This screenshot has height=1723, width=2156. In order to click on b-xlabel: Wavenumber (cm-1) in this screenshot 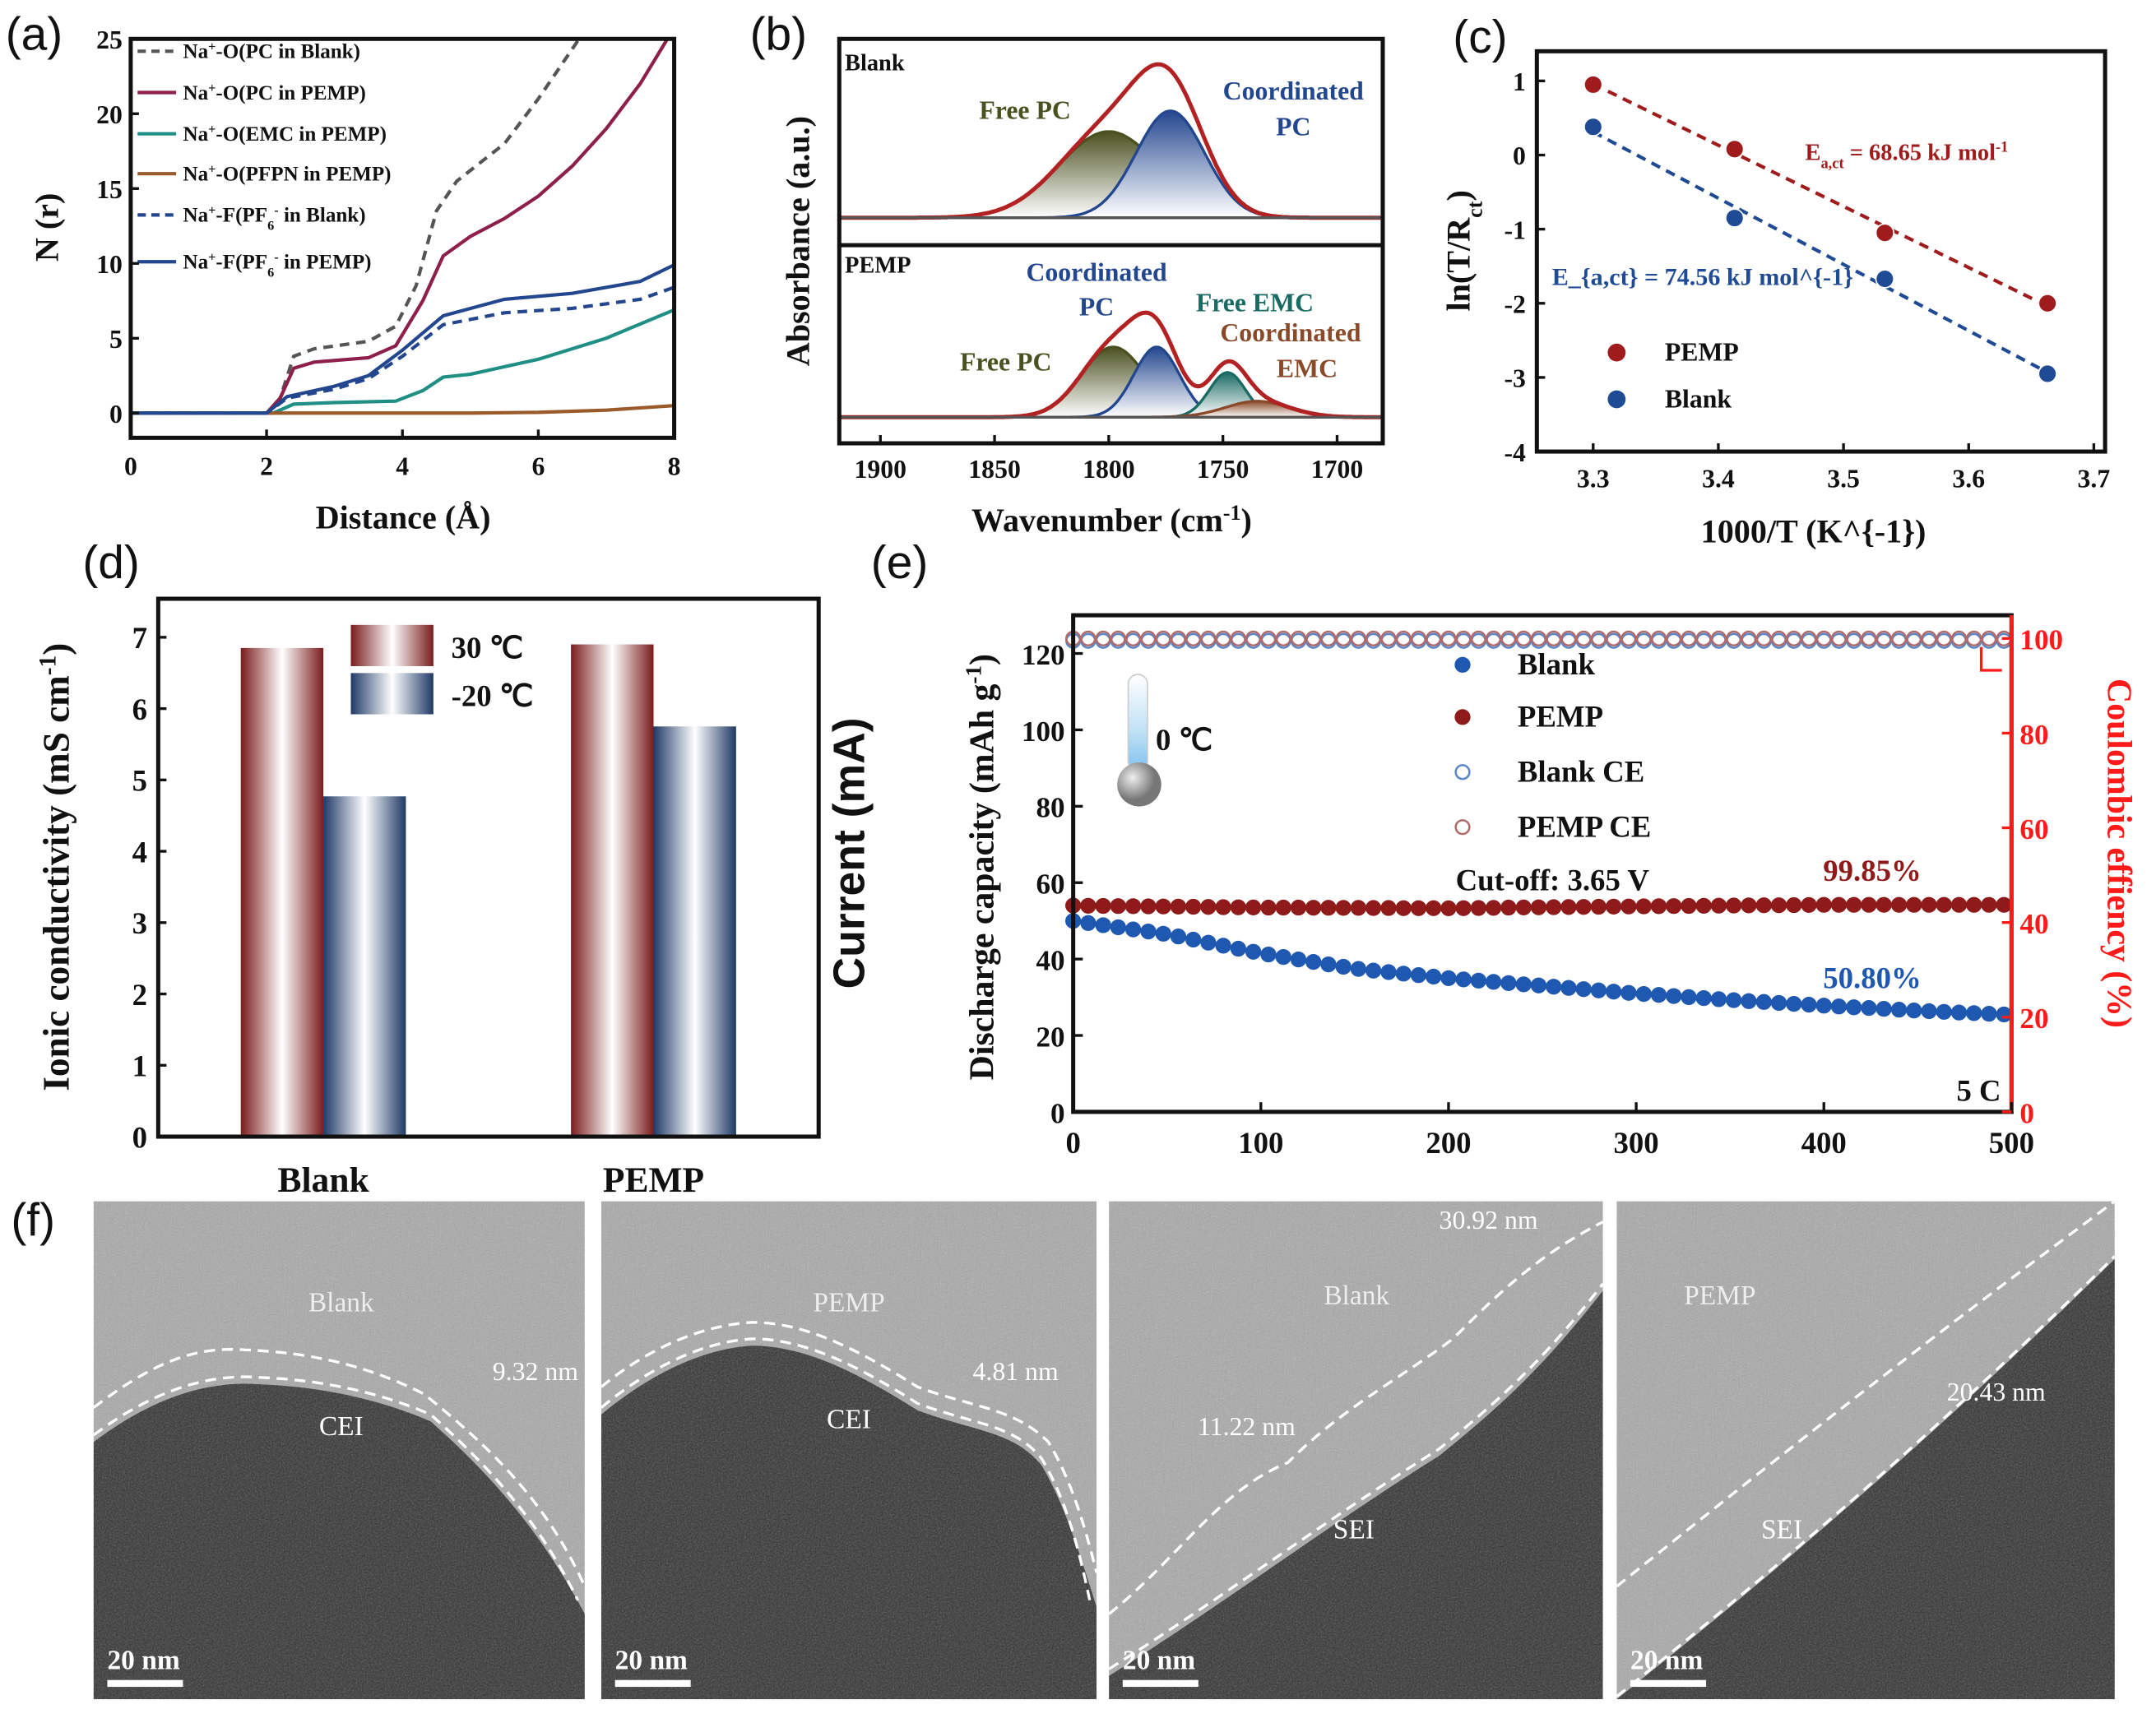, I will do `click(1112, 520)`.